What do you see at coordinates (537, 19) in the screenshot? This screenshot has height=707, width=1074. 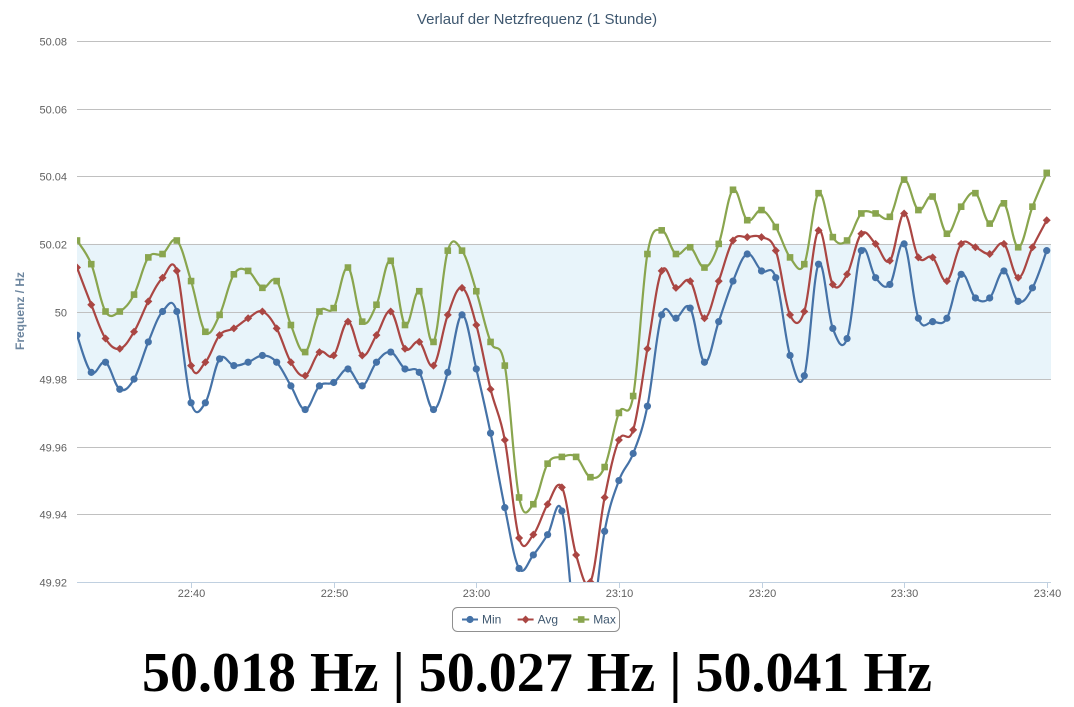 I see `chart-title: Verlauf der Netzfrequenz (1 Stunde)` at bounding box center [537, 19].